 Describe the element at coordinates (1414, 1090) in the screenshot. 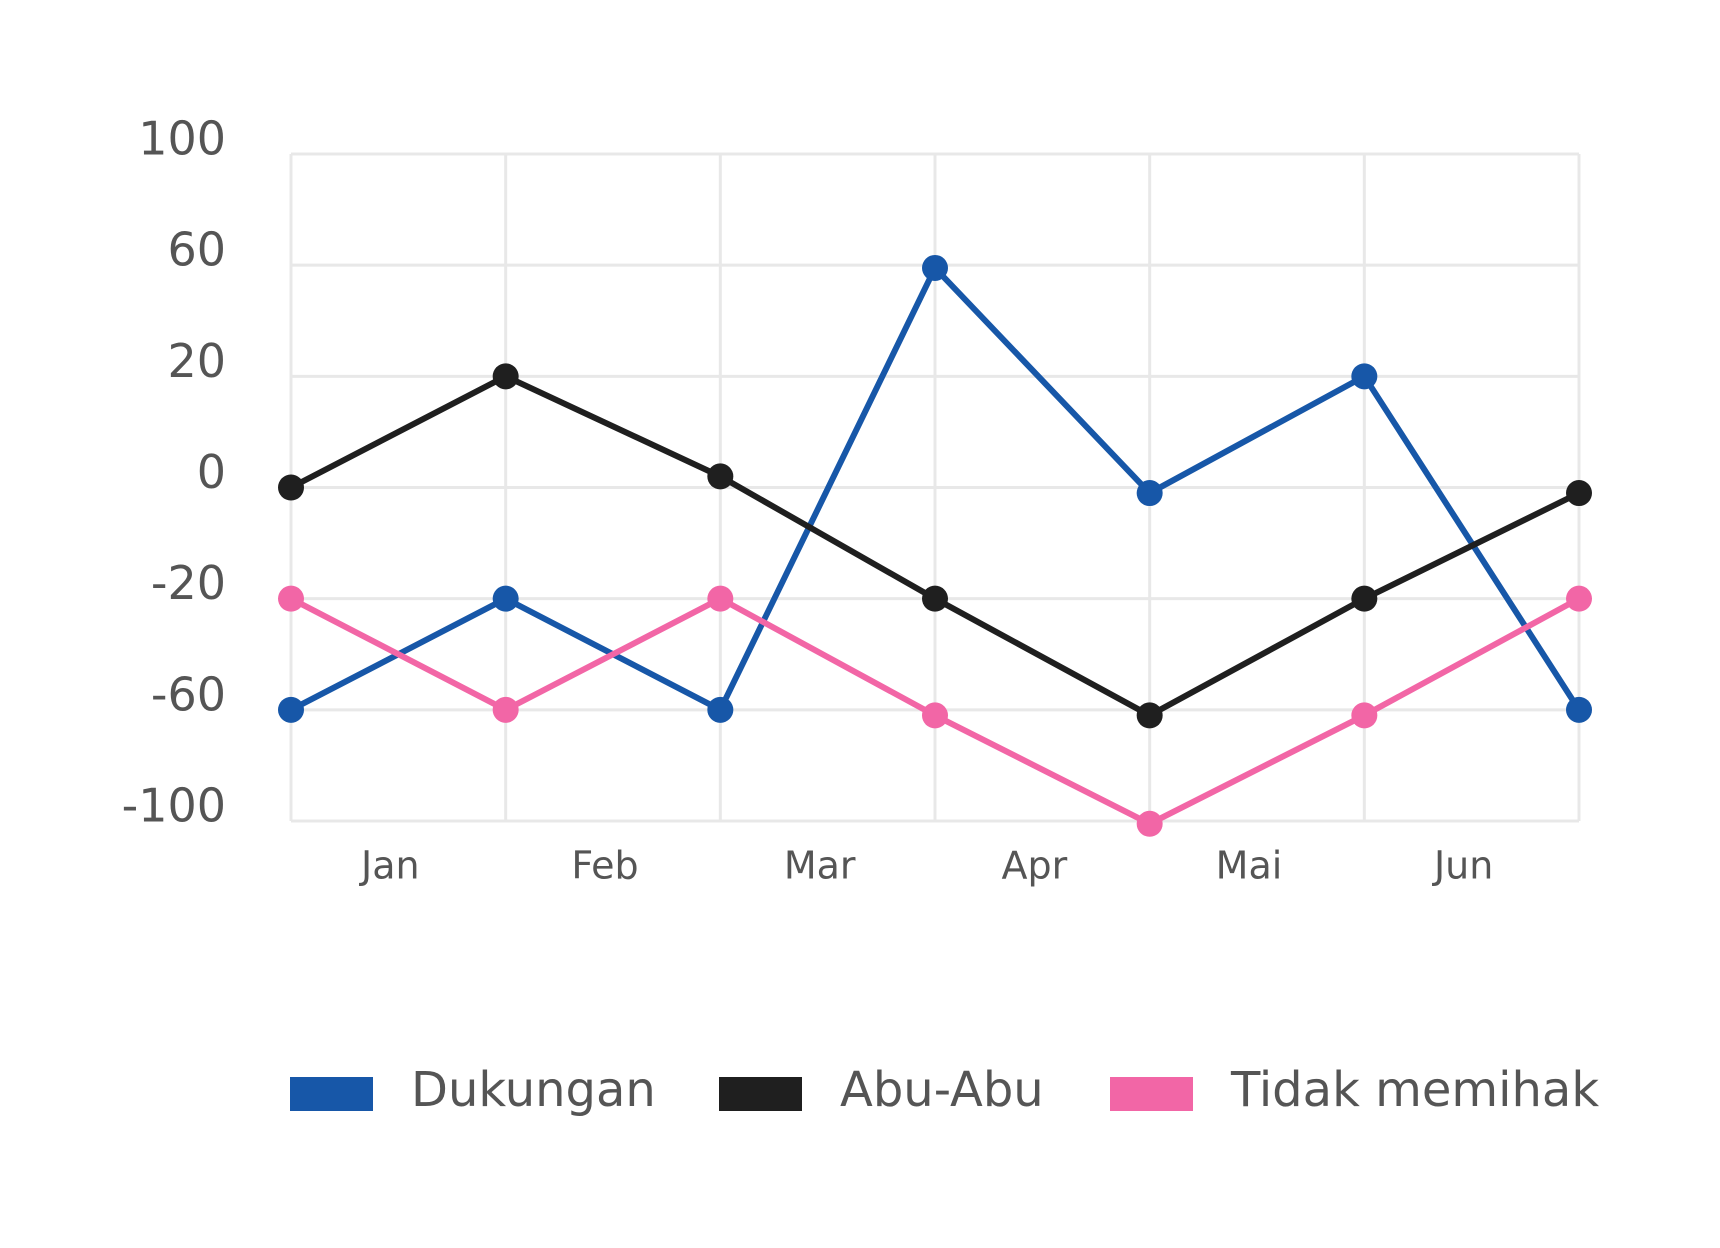

I see `legend-label: Tidak memihak` at that location.